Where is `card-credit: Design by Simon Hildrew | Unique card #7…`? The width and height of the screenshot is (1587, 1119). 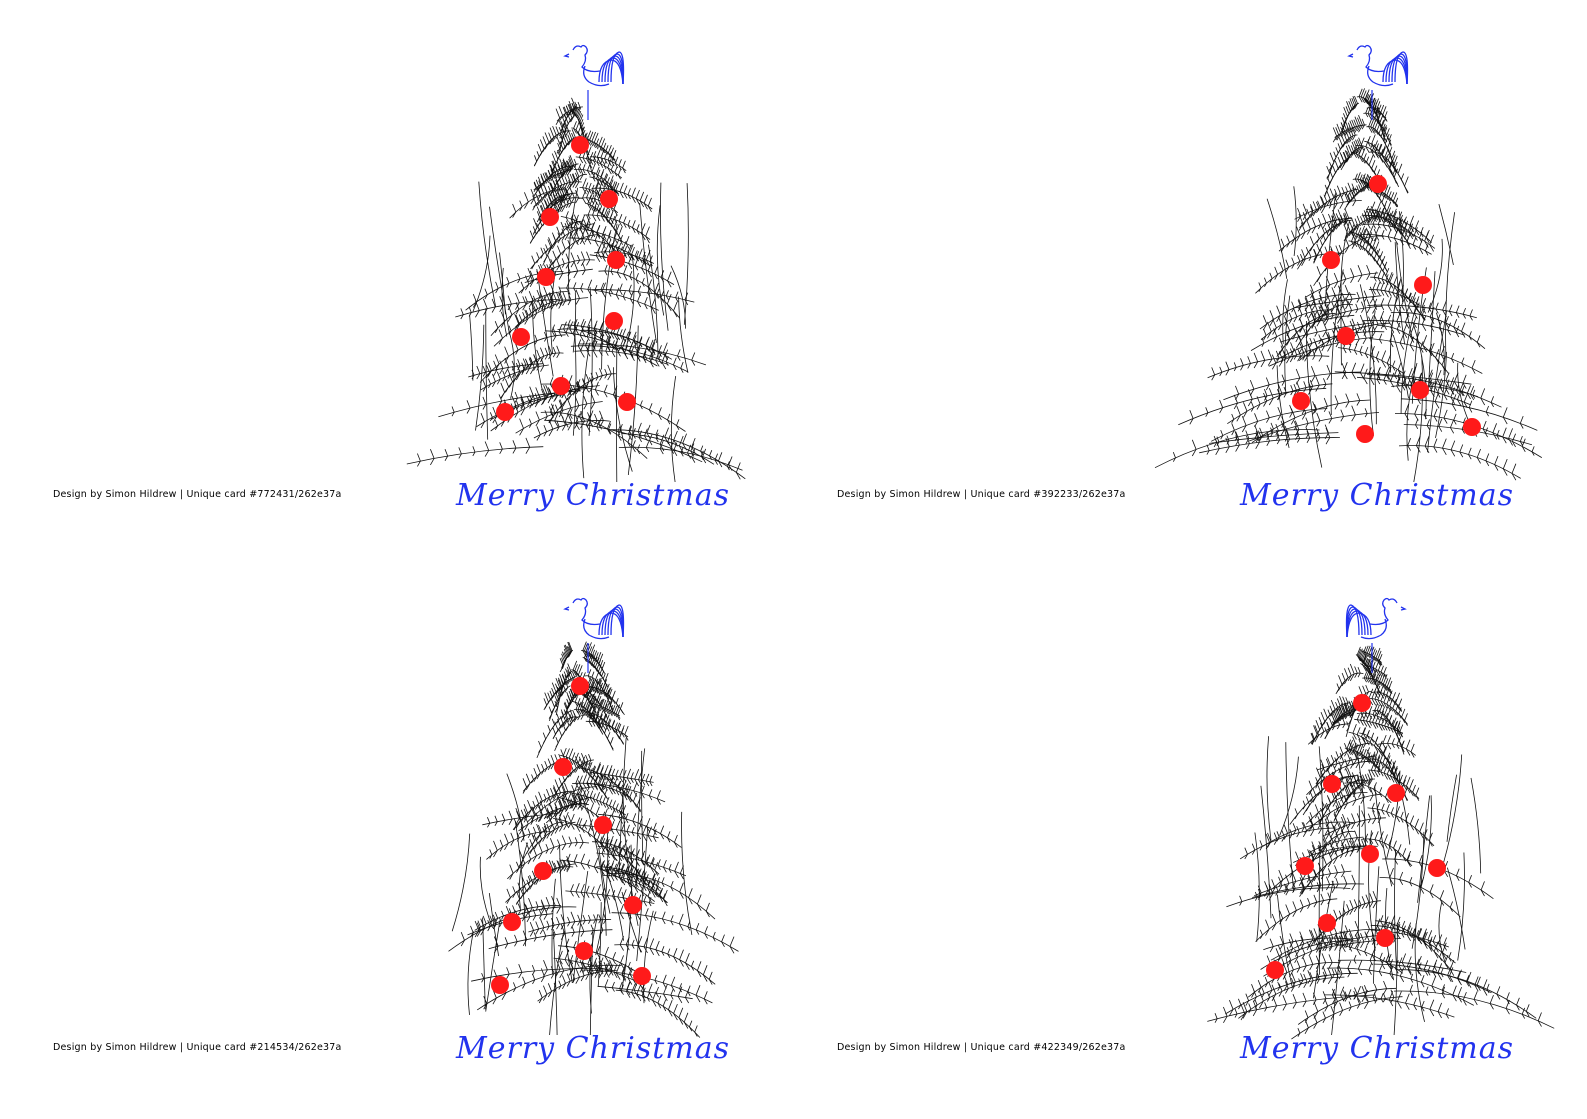
card-credit: Design by Simon Hildrew | Unique card #7… is located at coordinates (197, 494).